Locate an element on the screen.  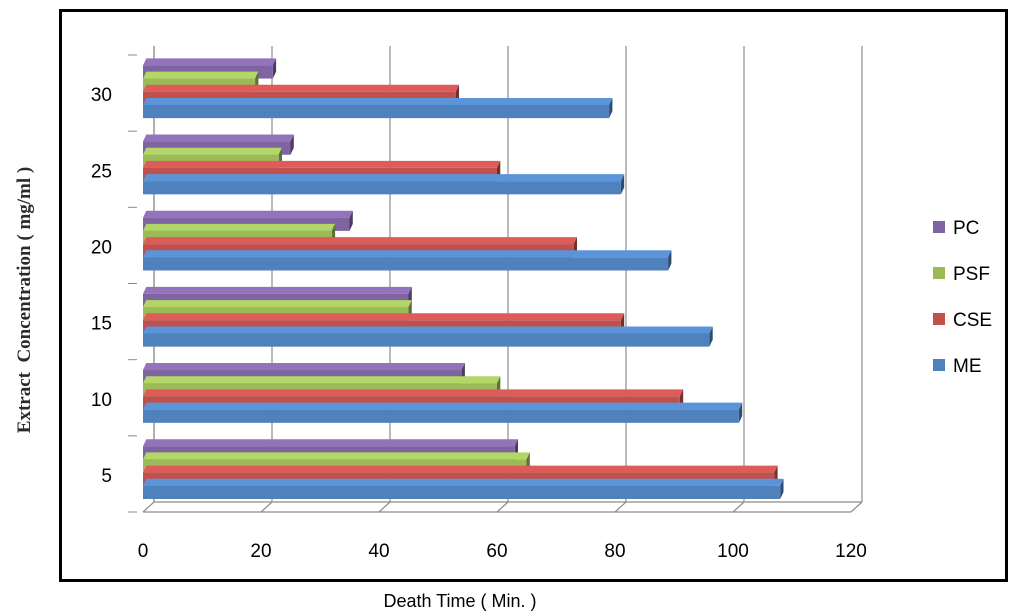
y-axis-label-text: Extract Concentration ( mg/ml ) is located at coordinates (24, 300).